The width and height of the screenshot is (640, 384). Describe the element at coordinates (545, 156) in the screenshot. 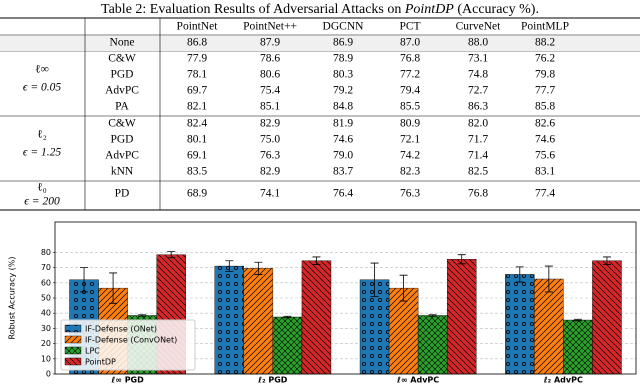

I see `table-cell: 75.6` at that location.